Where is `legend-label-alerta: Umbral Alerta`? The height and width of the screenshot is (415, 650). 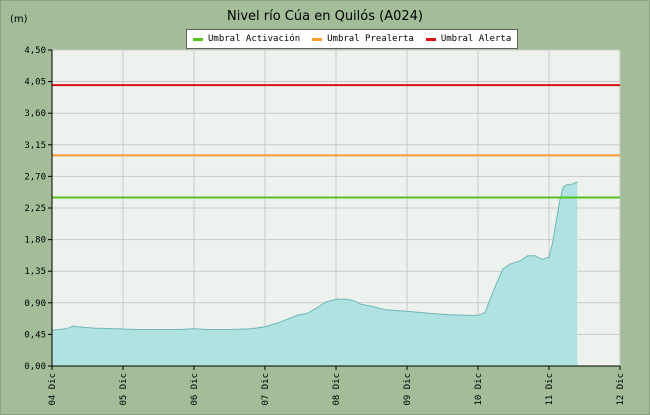 legend-label-alerta: Umbral Alerta is located at coordinates (476, 39).